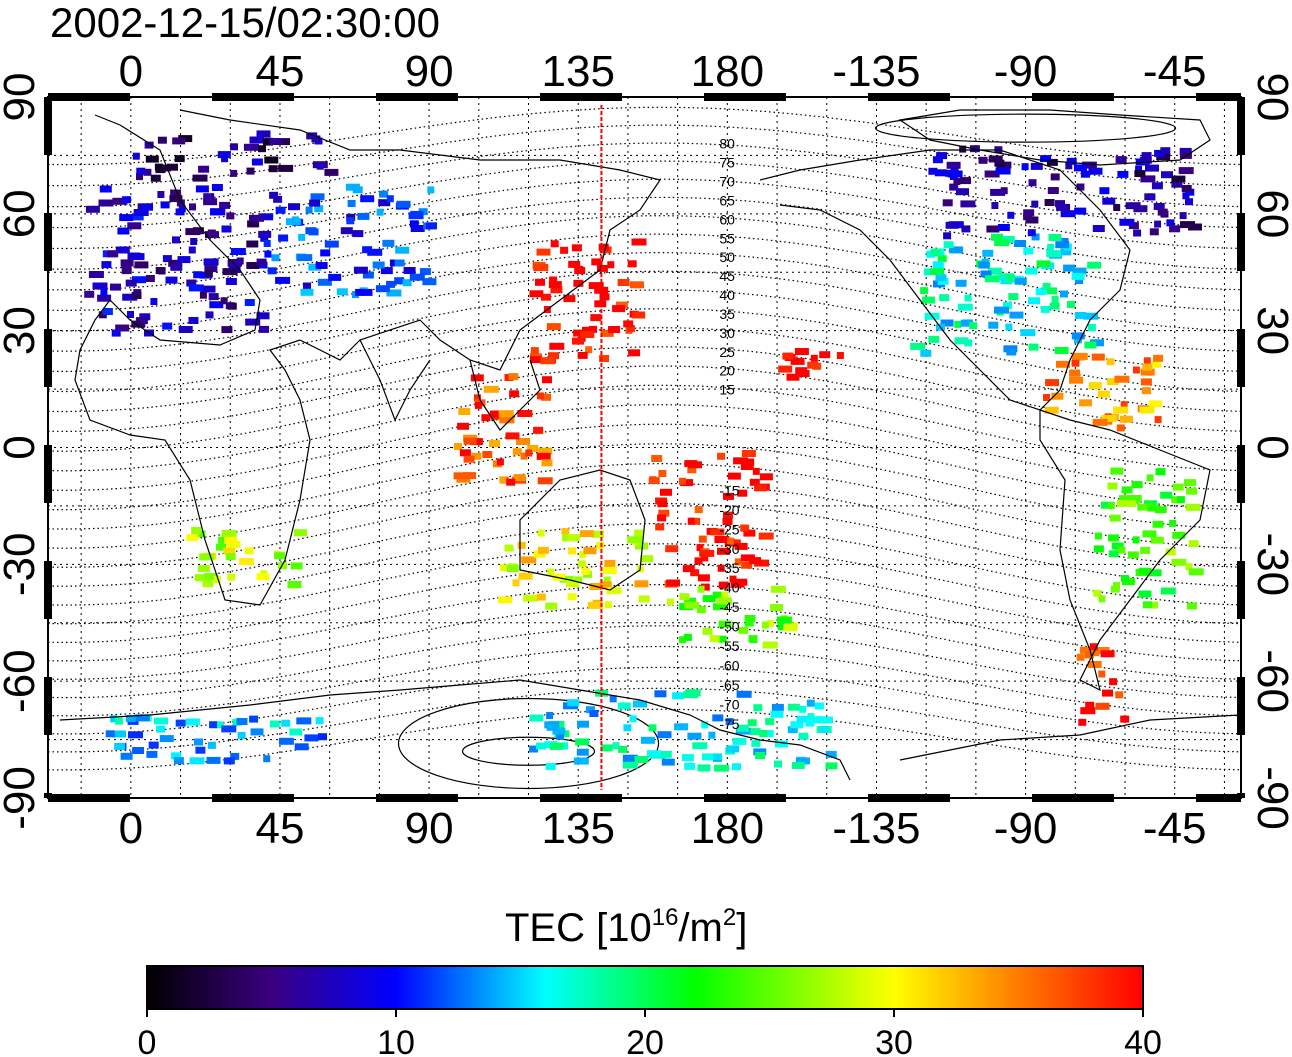  Describe the element at coordinates (729, 685) in the screenshot. I see `contour-label: -65` at that location.